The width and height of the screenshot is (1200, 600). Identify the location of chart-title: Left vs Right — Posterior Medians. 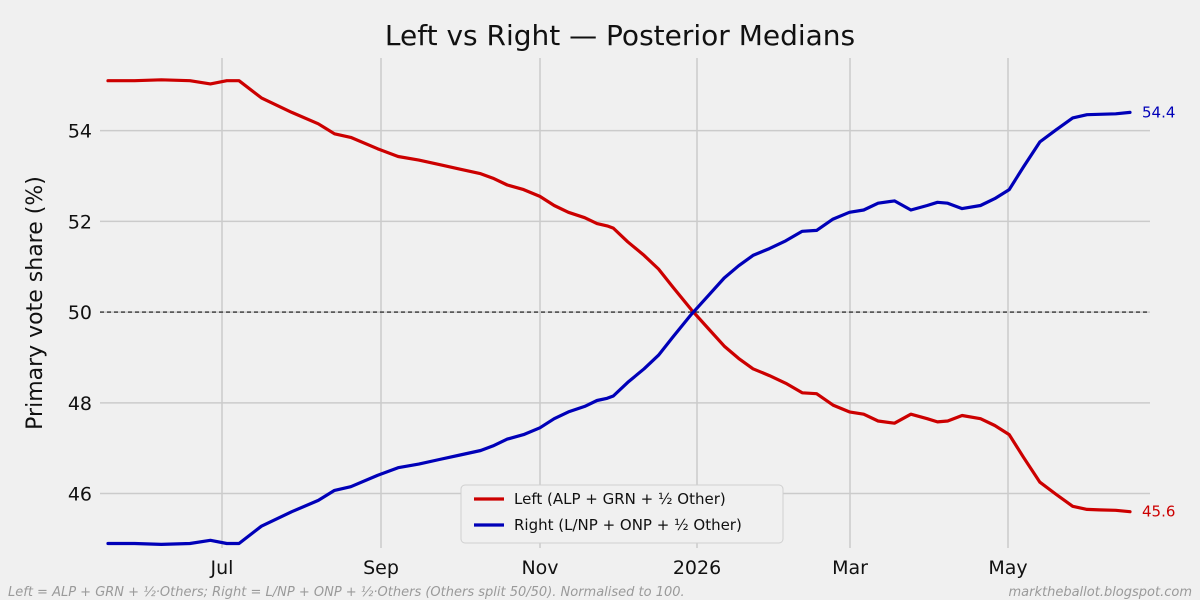
(620, 35).